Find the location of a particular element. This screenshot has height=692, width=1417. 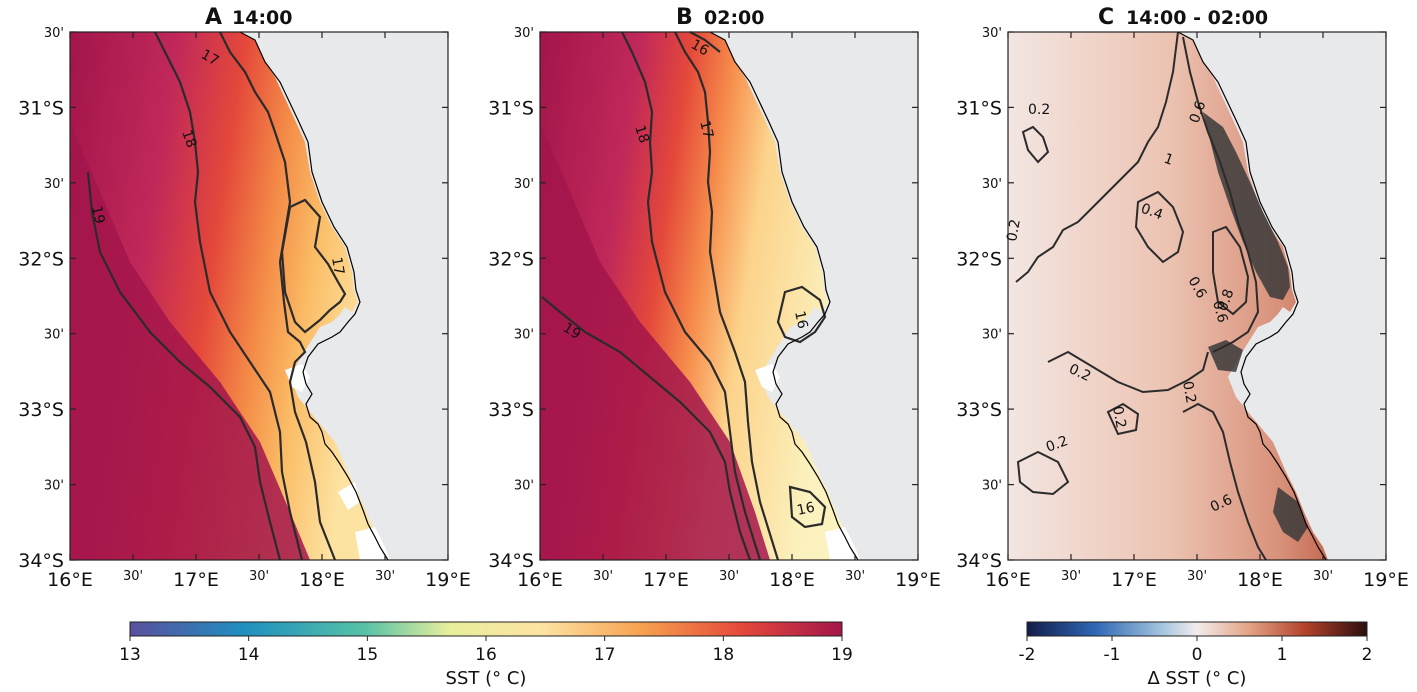

delta-colorbar-ramp is located at coordinates (1197, 629).